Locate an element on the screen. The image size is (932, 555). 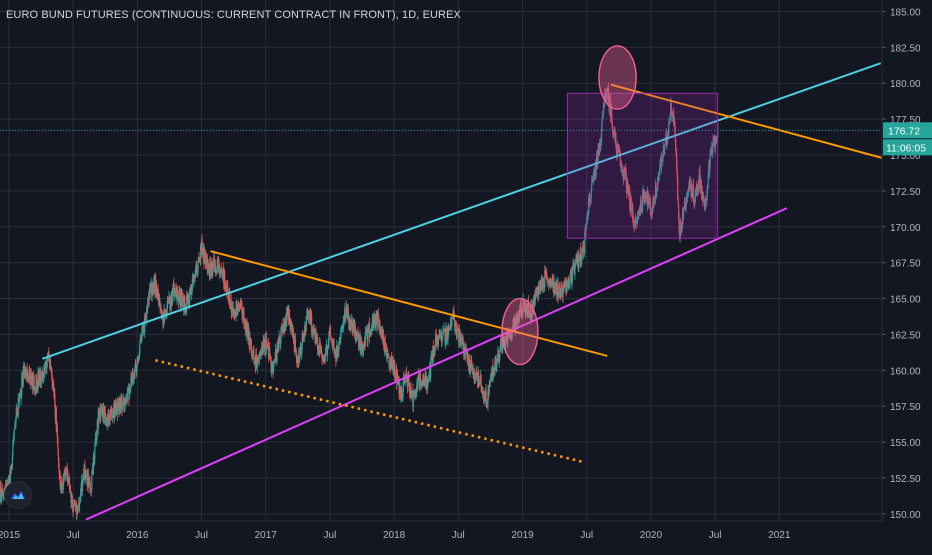
time-tick-label: 2015 is located at coordinates (10, 535).